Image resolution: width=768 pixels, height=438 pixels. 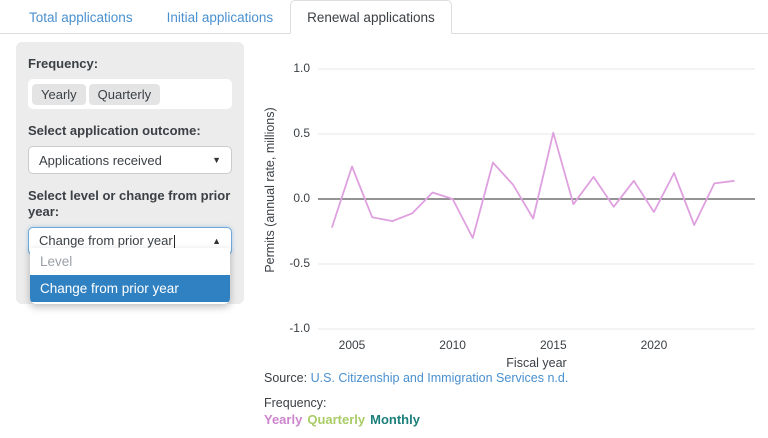 What do you see at coordinates (174, 241) in the screenshot?
I see `text-cursor` at bounding box center [174, 241].